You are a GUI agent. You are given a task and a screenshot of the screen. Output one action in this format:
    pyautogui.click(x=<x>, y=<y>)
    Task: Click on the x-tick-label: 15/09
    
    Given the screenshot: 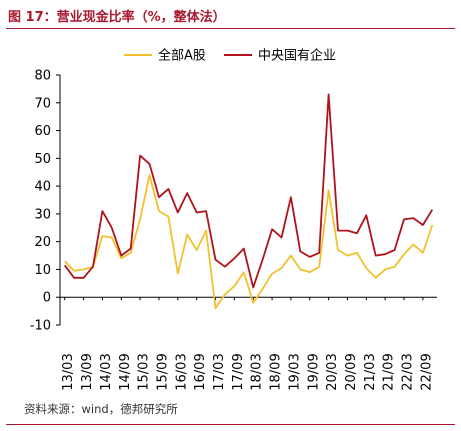 What is the action you would take?
    pyautogui.click(x=162, y=371)
    